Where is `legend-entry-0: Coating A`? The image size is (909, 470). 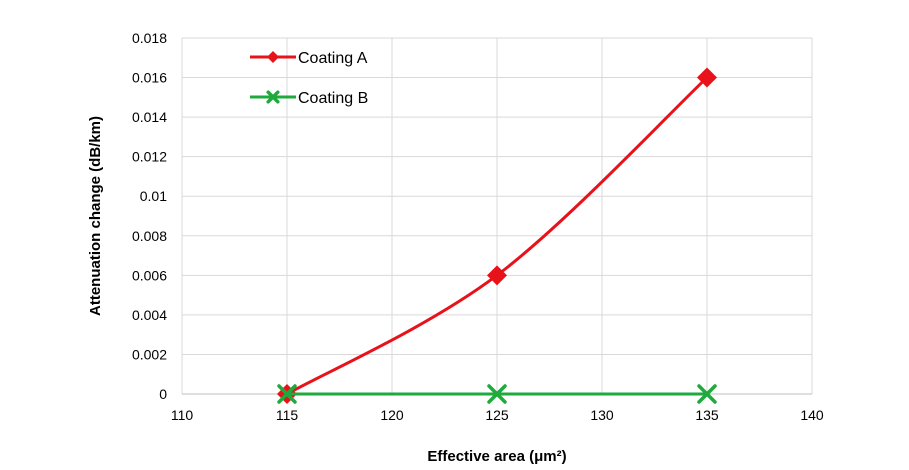 legend-entry-0: Coating A is located at coordinates (309, 58).